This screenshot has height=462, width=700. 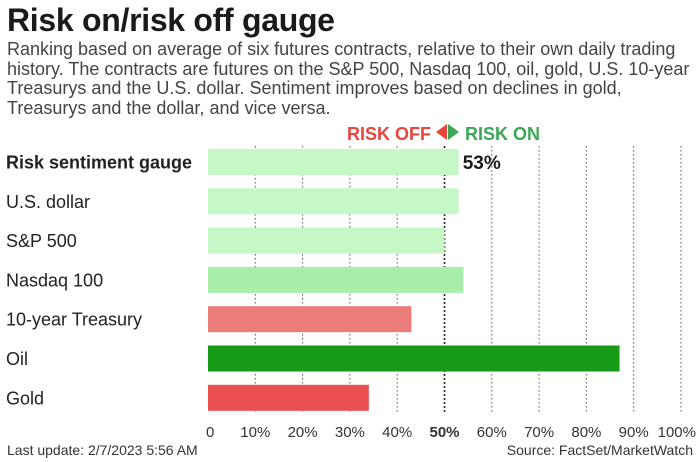 What do you see at coordinates (210, 432) in the screenshot?
I see `x-tick-label: 0` at bounding box center [210, 432].